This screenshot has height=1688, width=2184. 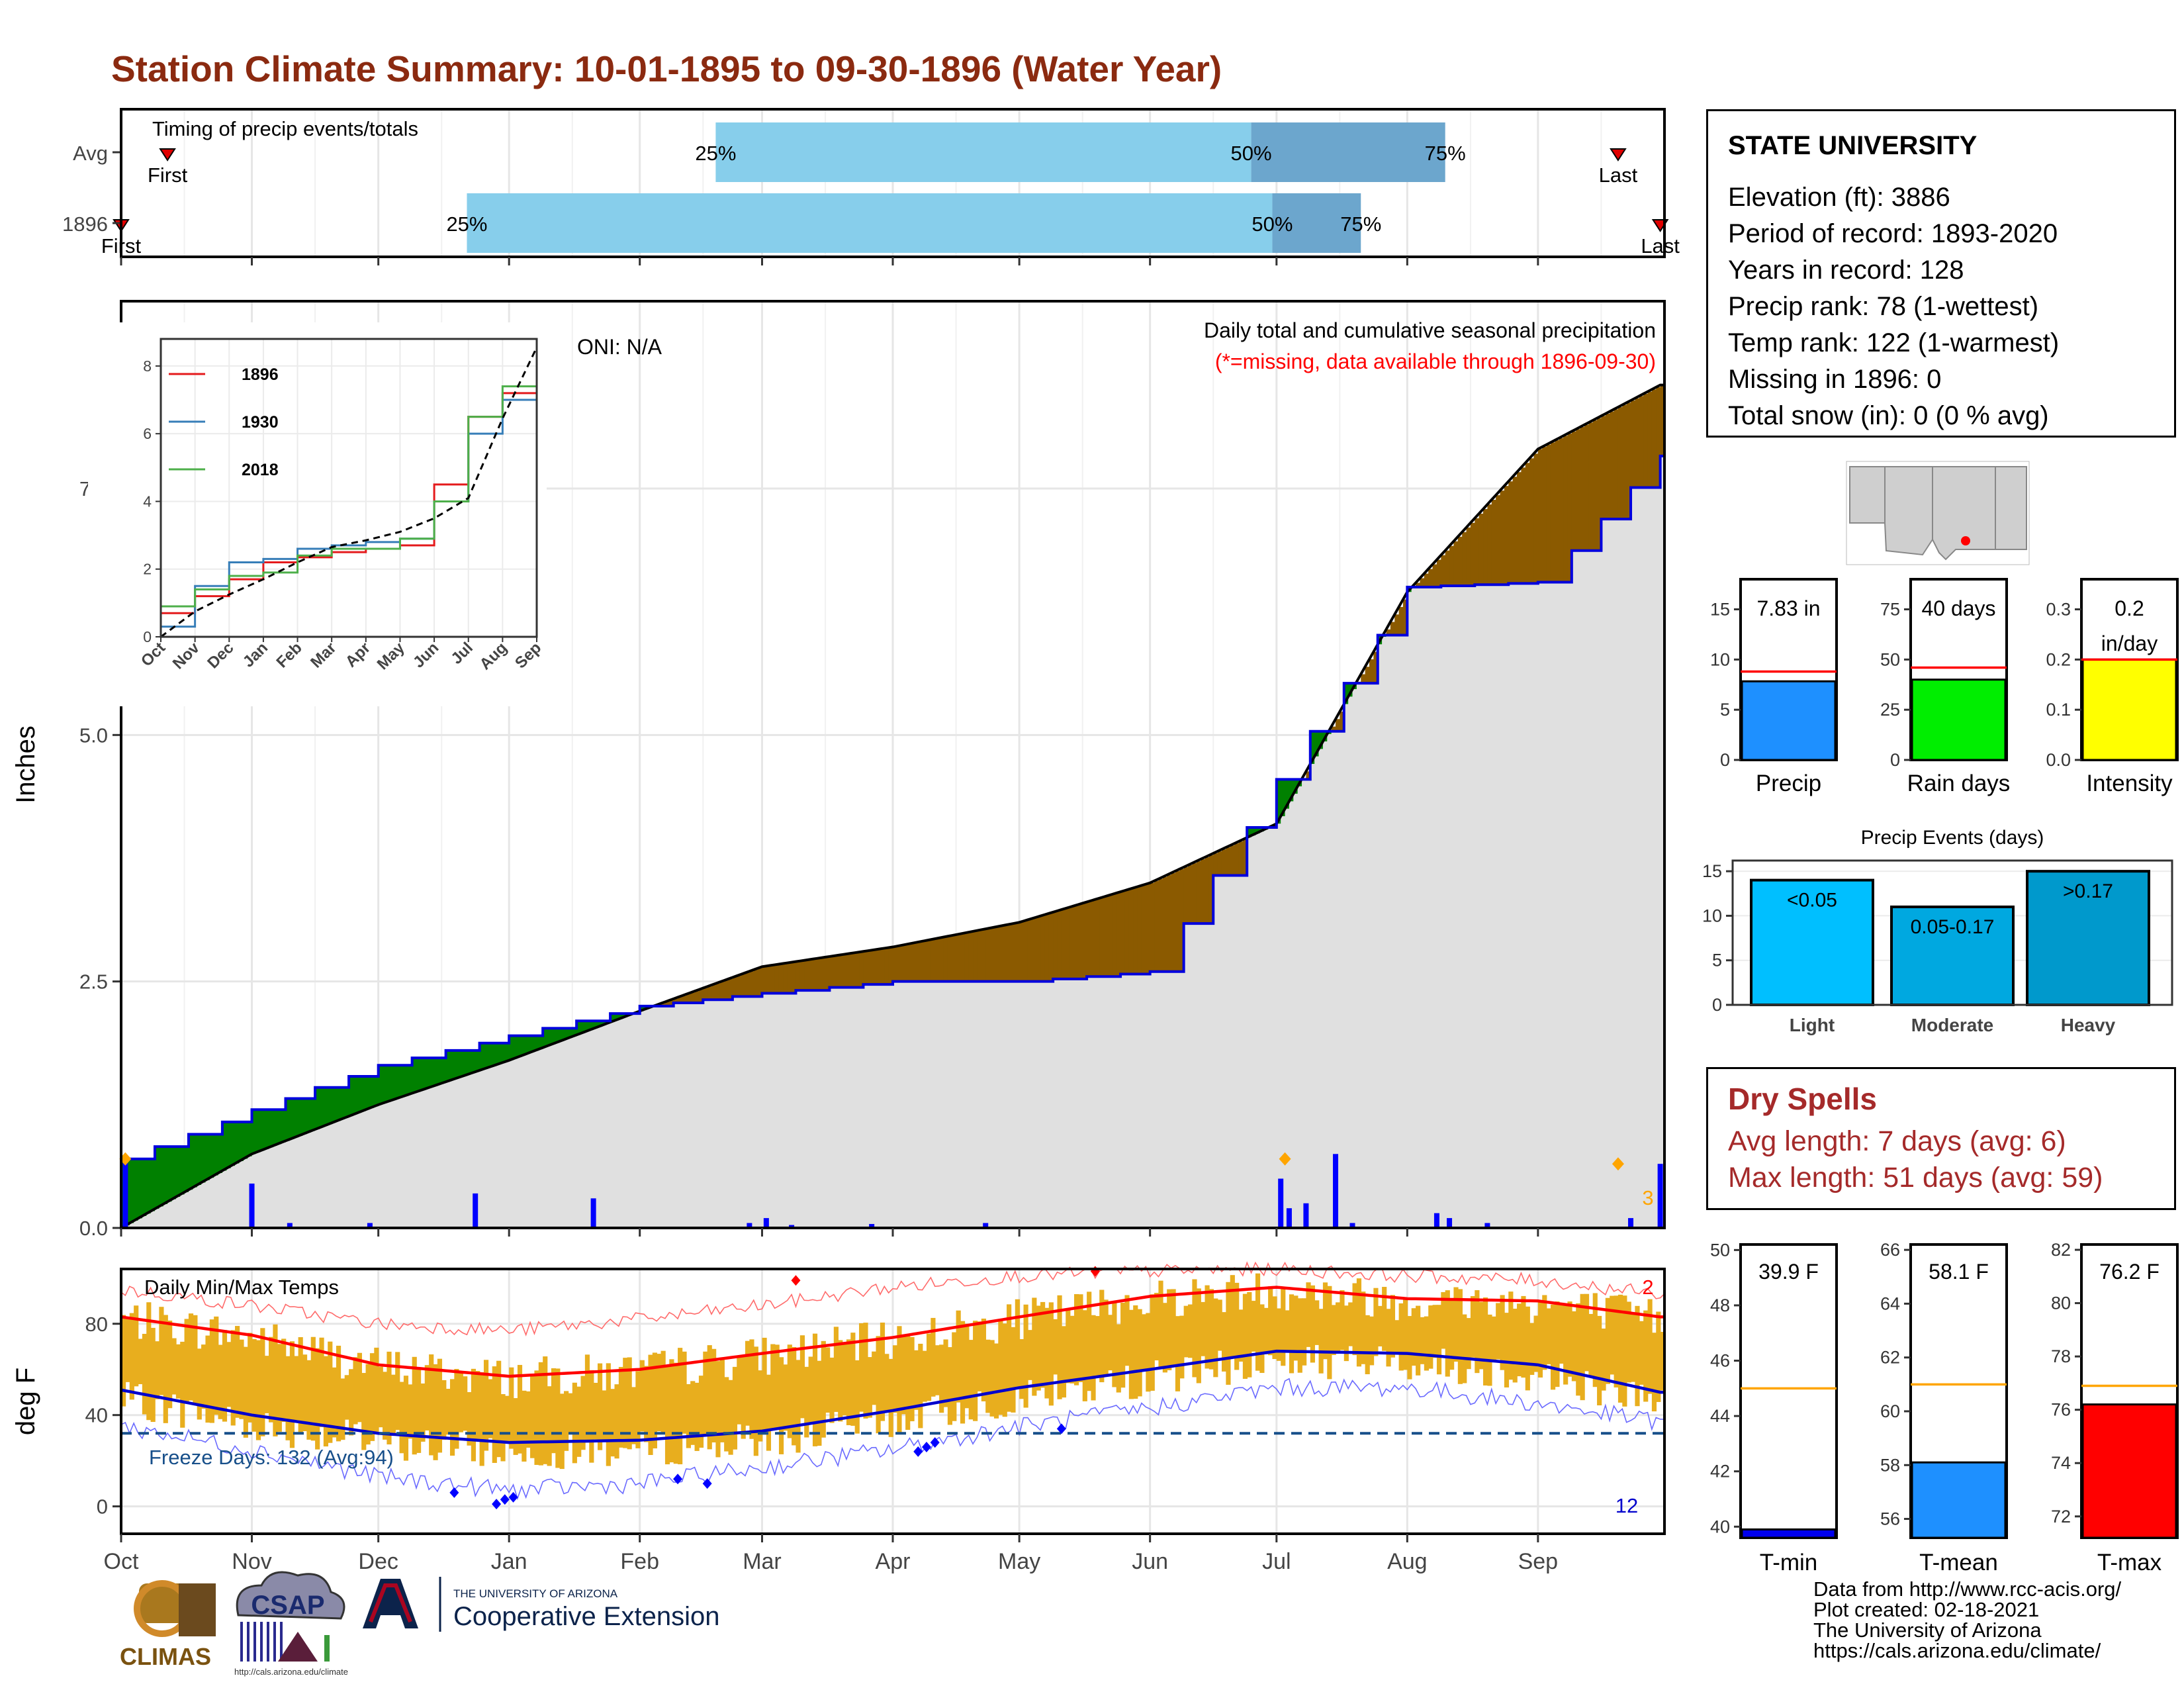 I want to click on ua-logo-line1: THE UNIVERSITY OF ARIZONA, so click(x=535, y=1593).